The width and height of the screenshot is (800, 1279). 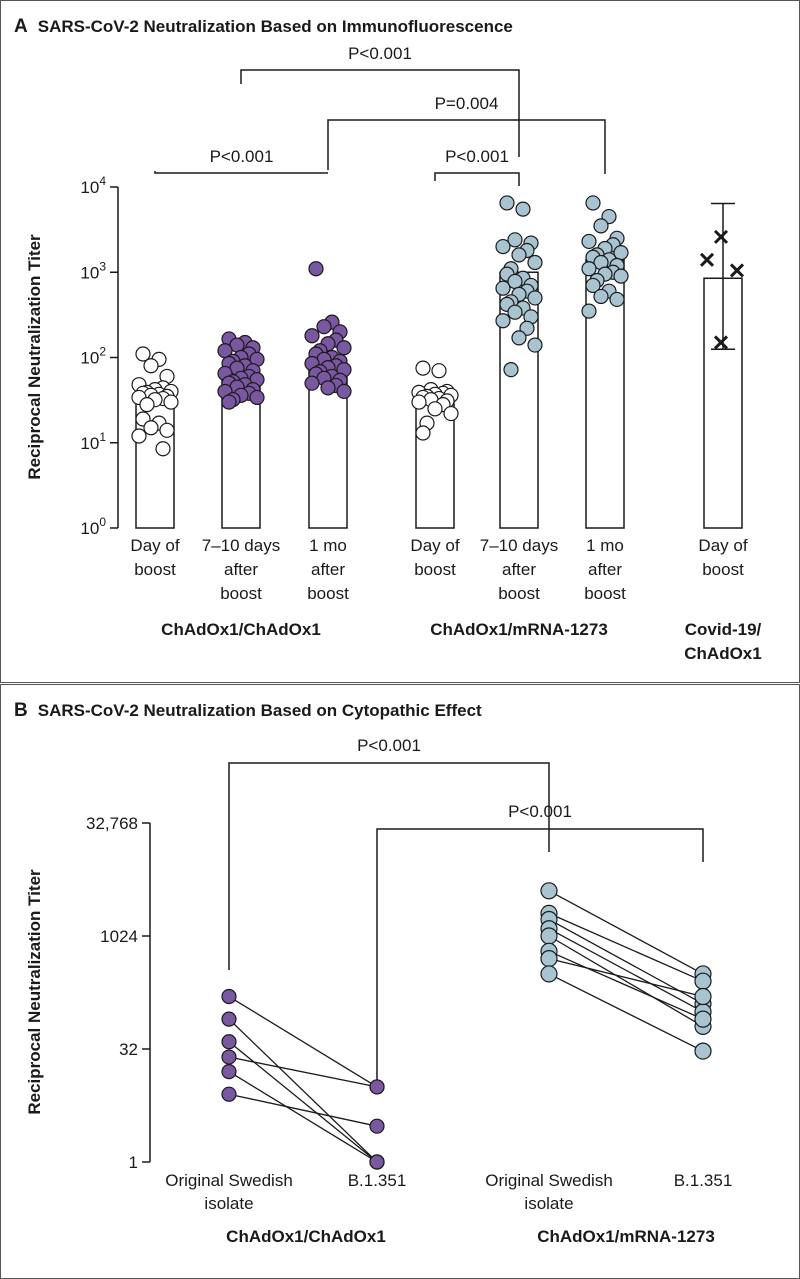 What do you see at coordinates (128, 1049) in the screenshot?
I see `y-tick-label: 32` at bounding box center [128, 1049].